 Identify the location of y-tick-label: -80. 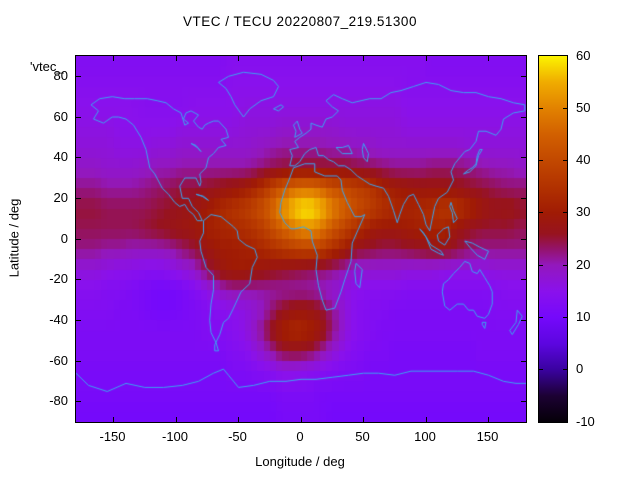
(58, 401).